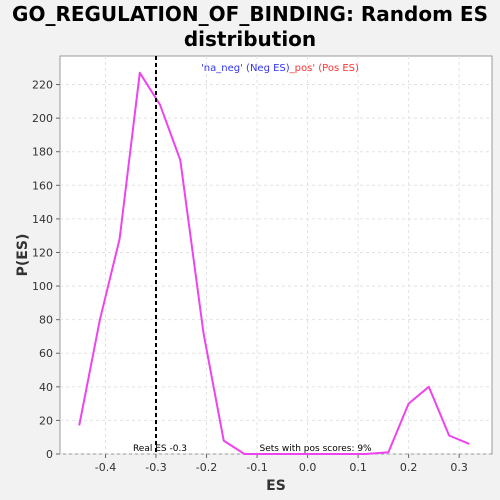  I want to click on x-tick-label: 0.3, so click(459, 467).